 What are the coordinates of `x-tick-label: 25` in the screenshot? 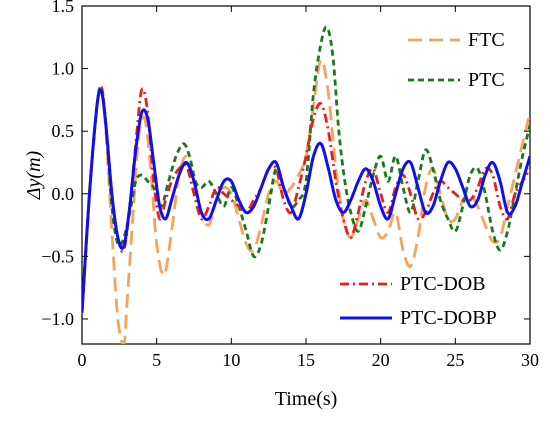 It's located at (455, 360).